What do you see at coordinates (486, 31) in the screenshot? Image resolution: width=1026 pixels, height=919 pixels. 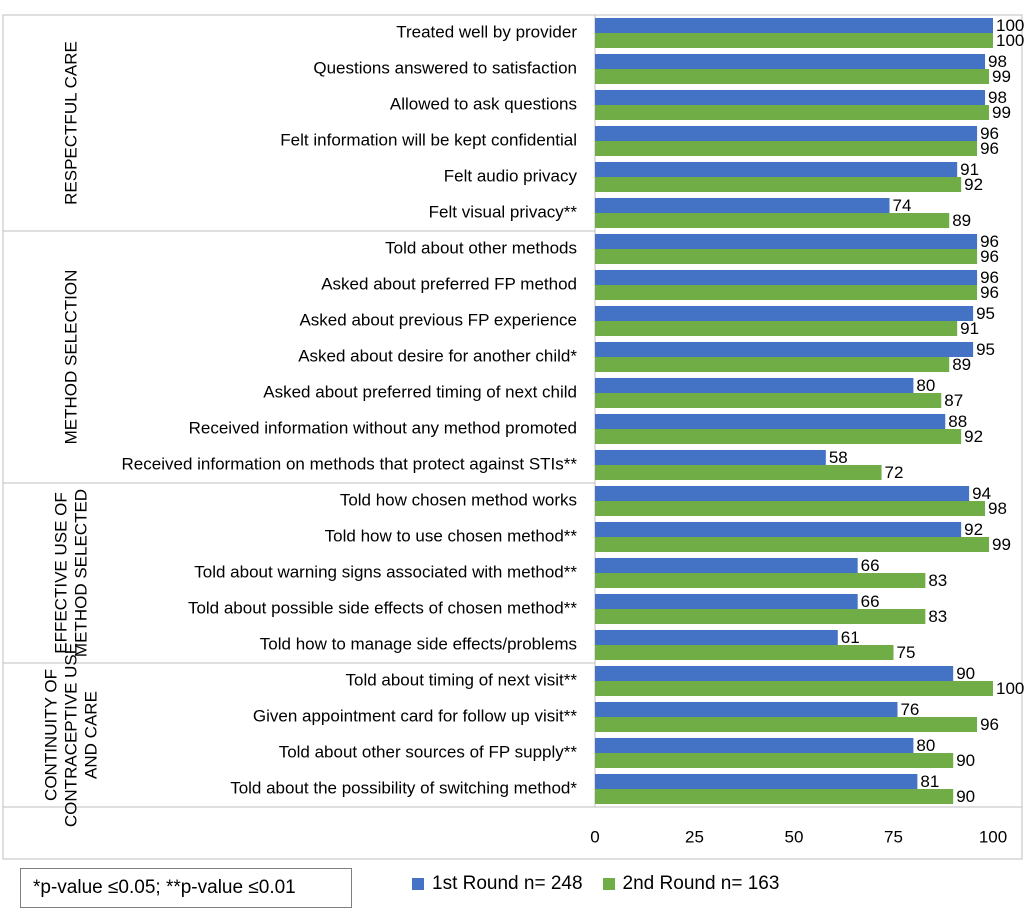 I see `category-label: Treated well by provider` at bounding box center [486, 31].